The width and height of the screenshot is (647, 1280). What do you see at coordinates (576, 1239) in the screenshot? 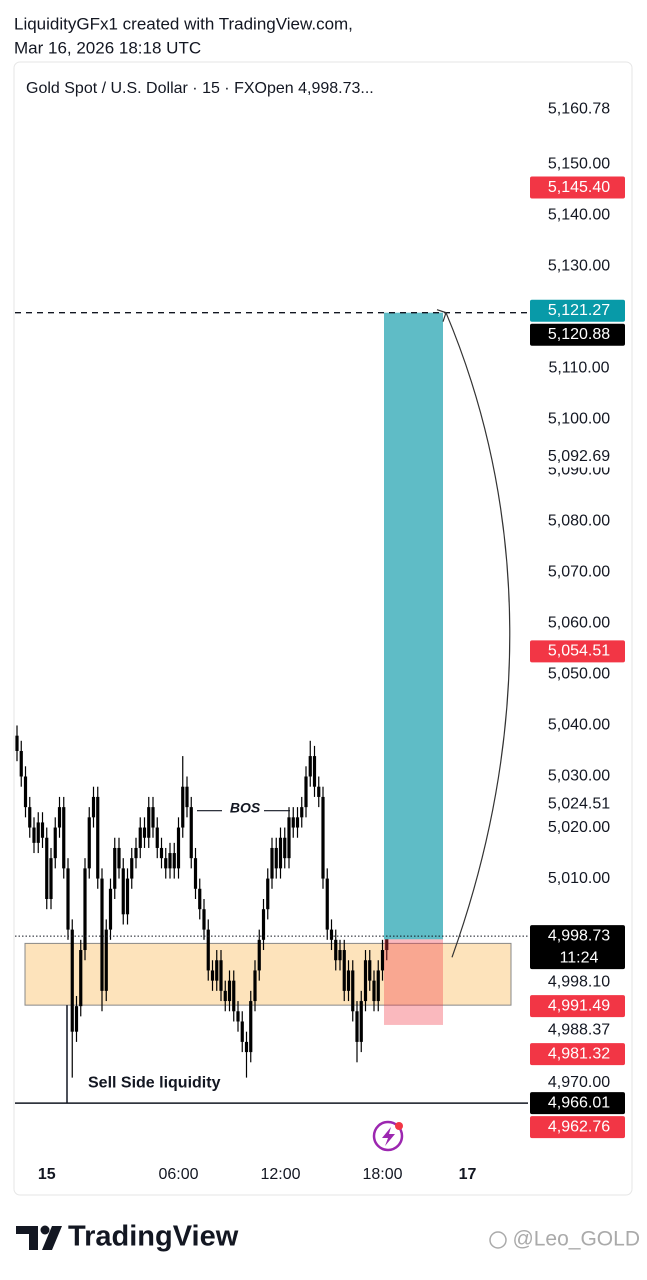
I see `watermark: @Leo_GOLD` at bounding box center [576, 1239].